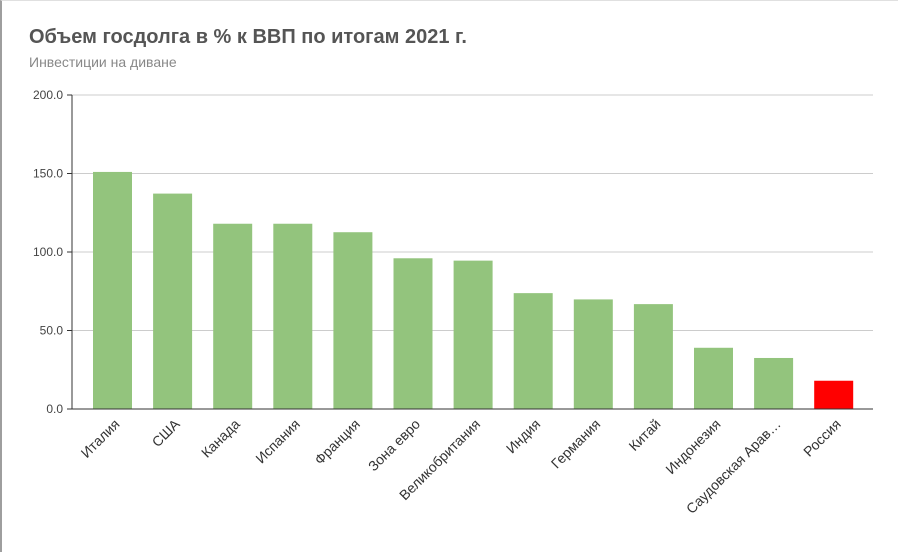 This screenshot has height=554, width=900. What do you see at coordinates (48, 252) in the screenshot?
I see `y-tick-label: 100.0` at bounding box center [48, 252].